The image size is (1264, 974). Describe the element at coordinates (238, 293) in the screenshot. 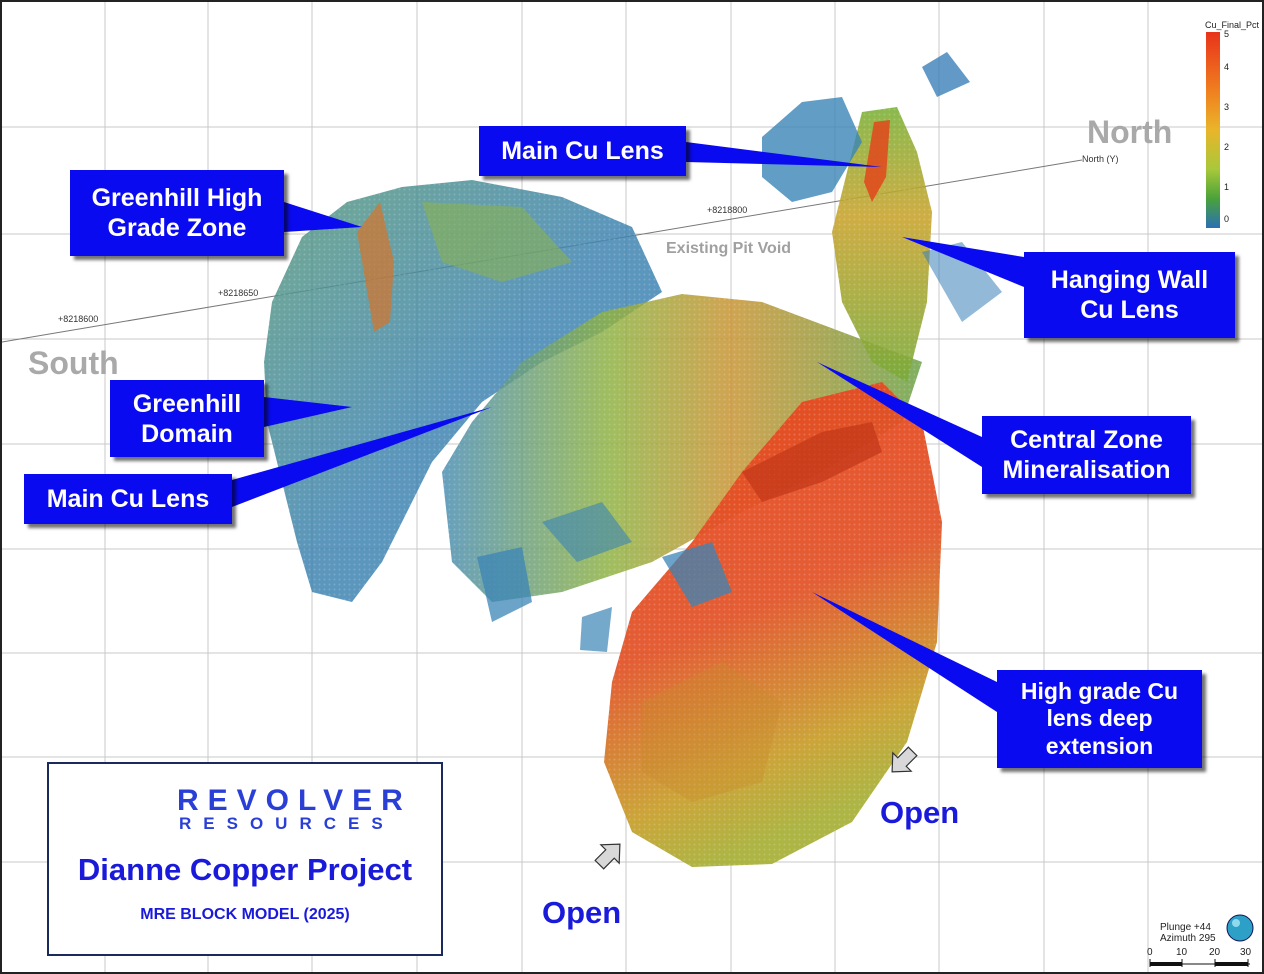

I see `coord-label-mid: +8218650` at that location.